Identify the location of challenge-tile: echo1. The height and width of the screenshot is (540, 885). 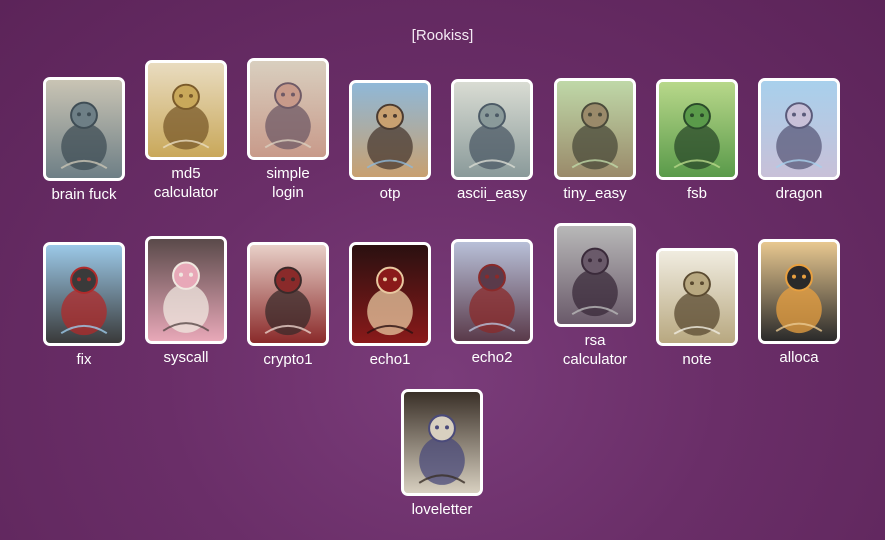
(390, 305).